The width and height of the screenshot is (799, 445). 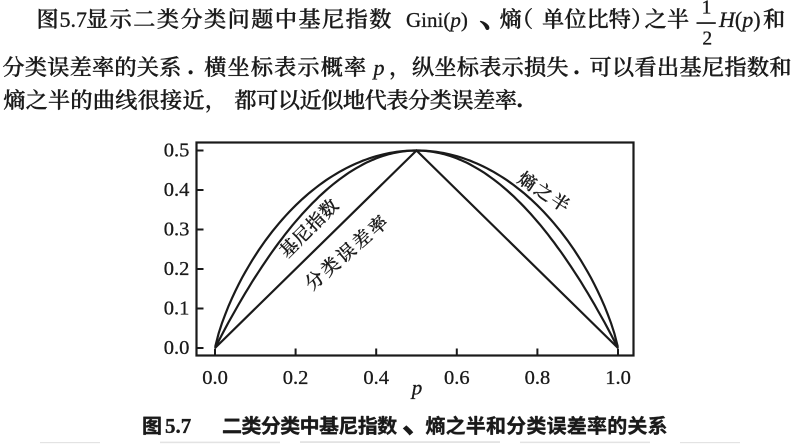 What do you see at coordinates (177, 230) in the screenshot?
I see `svg-text: 0.3` at bounding box center [177, 230].